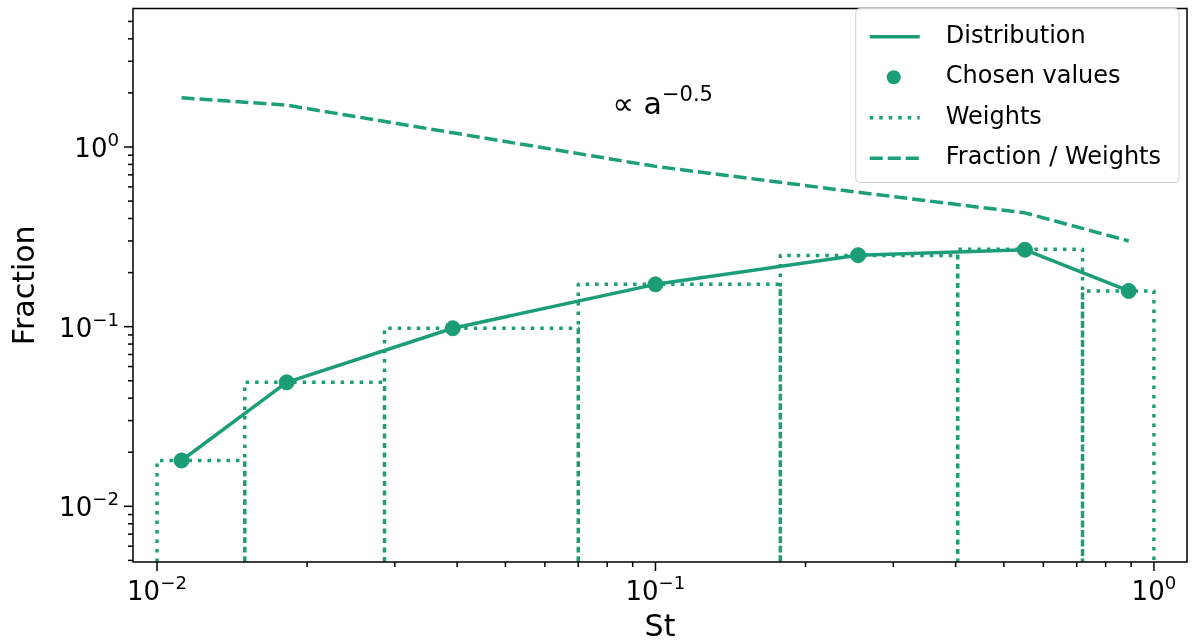 The width and height of the screenshot is (1200, 644). Describe the element at coordinates (23, 285) in the screenshot. I see `y-axis-title: Fraction` at that location.